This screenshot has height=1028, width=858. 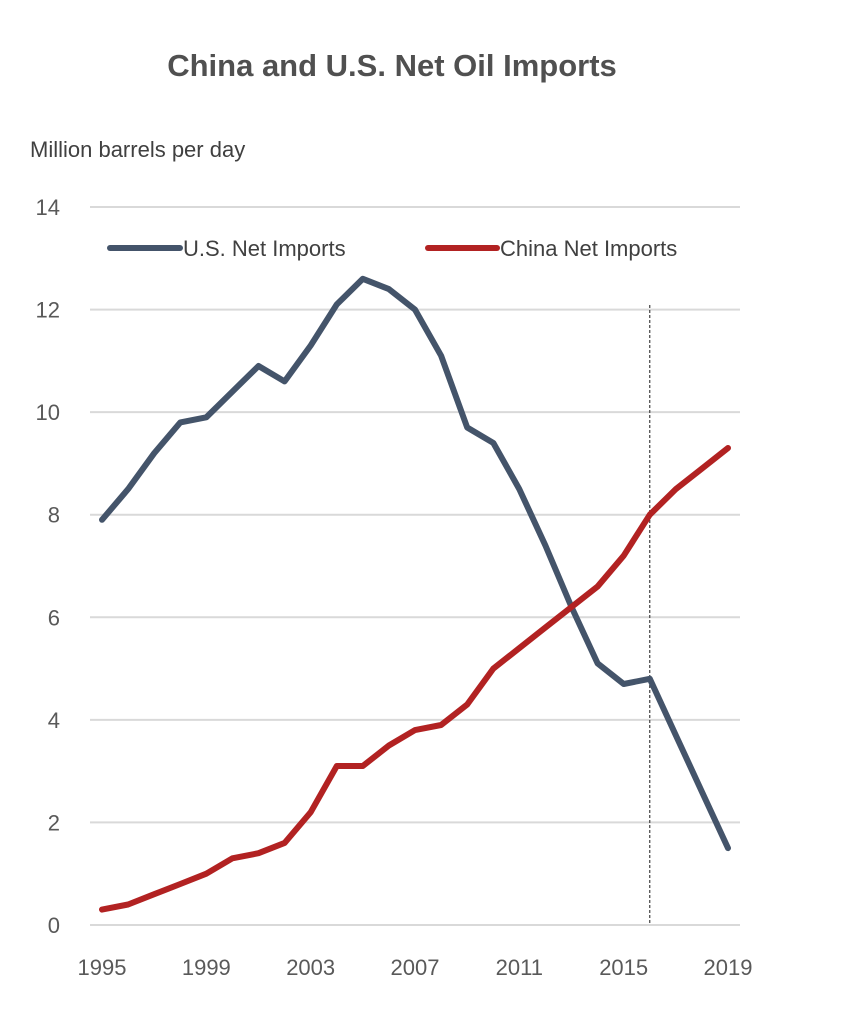 I want to click on x-tick-label-2003: 2003, so click(x=310, y=967).